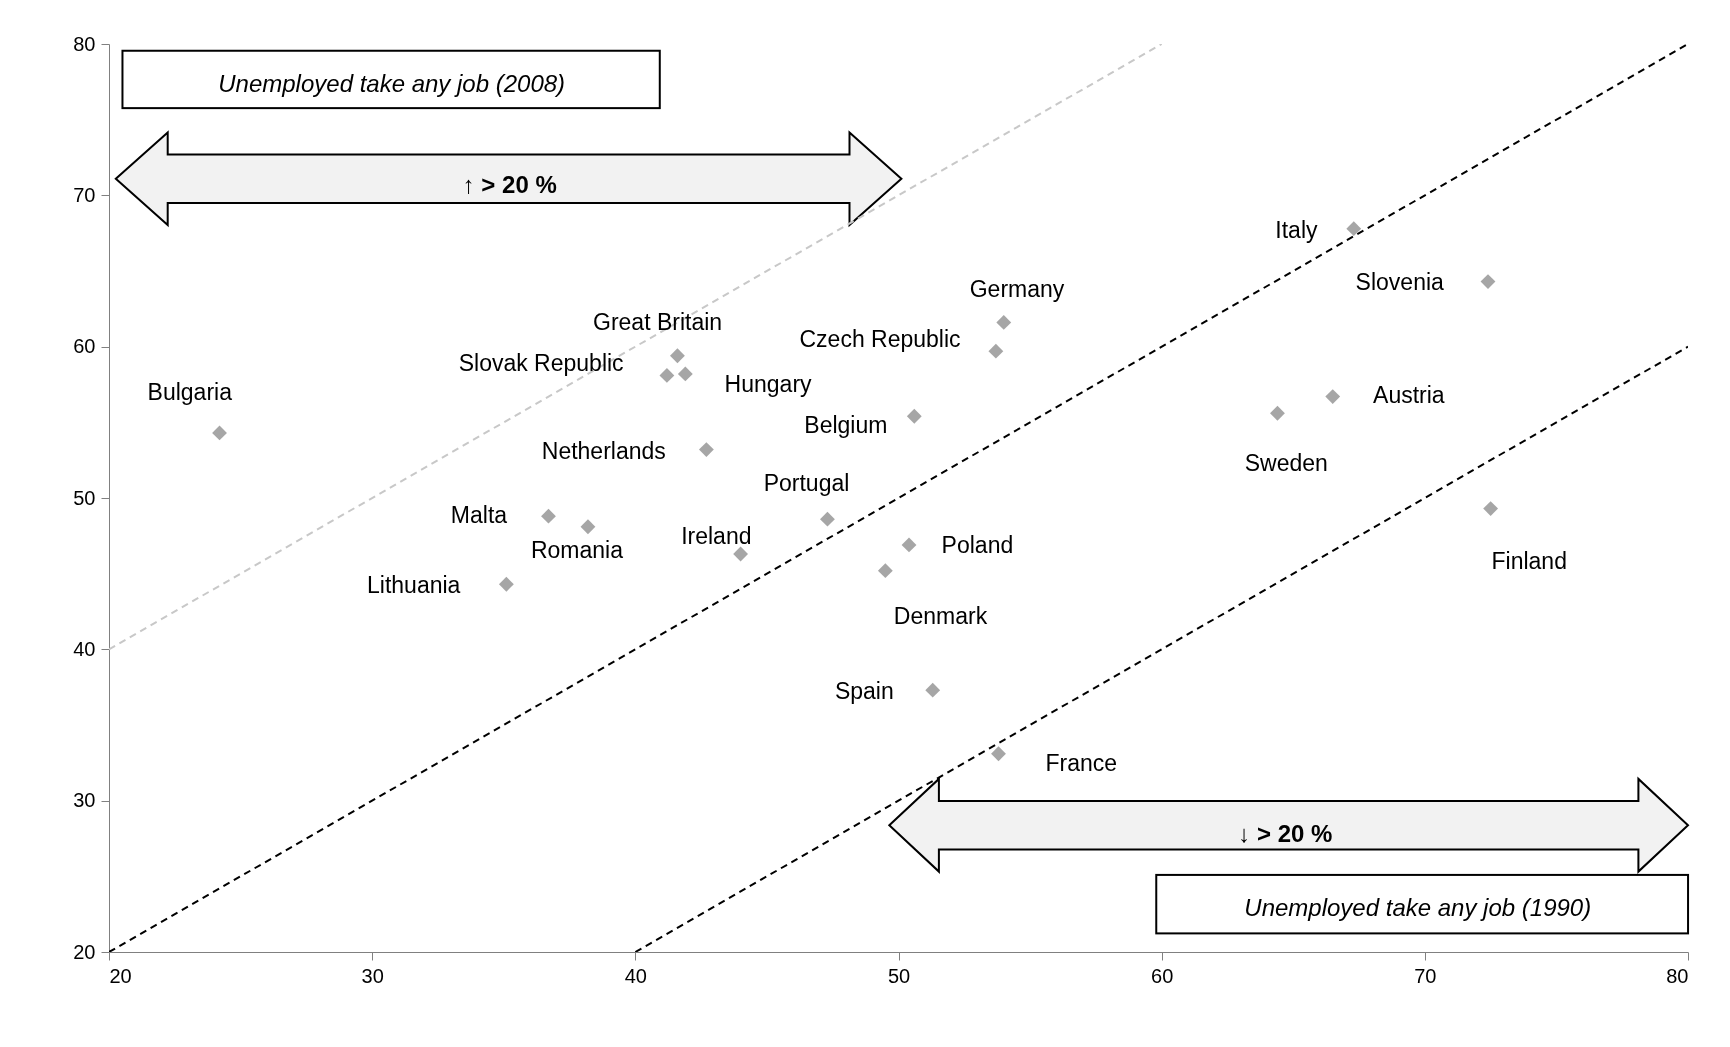 This screenshot has height=1047, width=1730. Describe the element at coordinates (84, 800) in the screenshot. I see `y-tick-label: 30` at that location.